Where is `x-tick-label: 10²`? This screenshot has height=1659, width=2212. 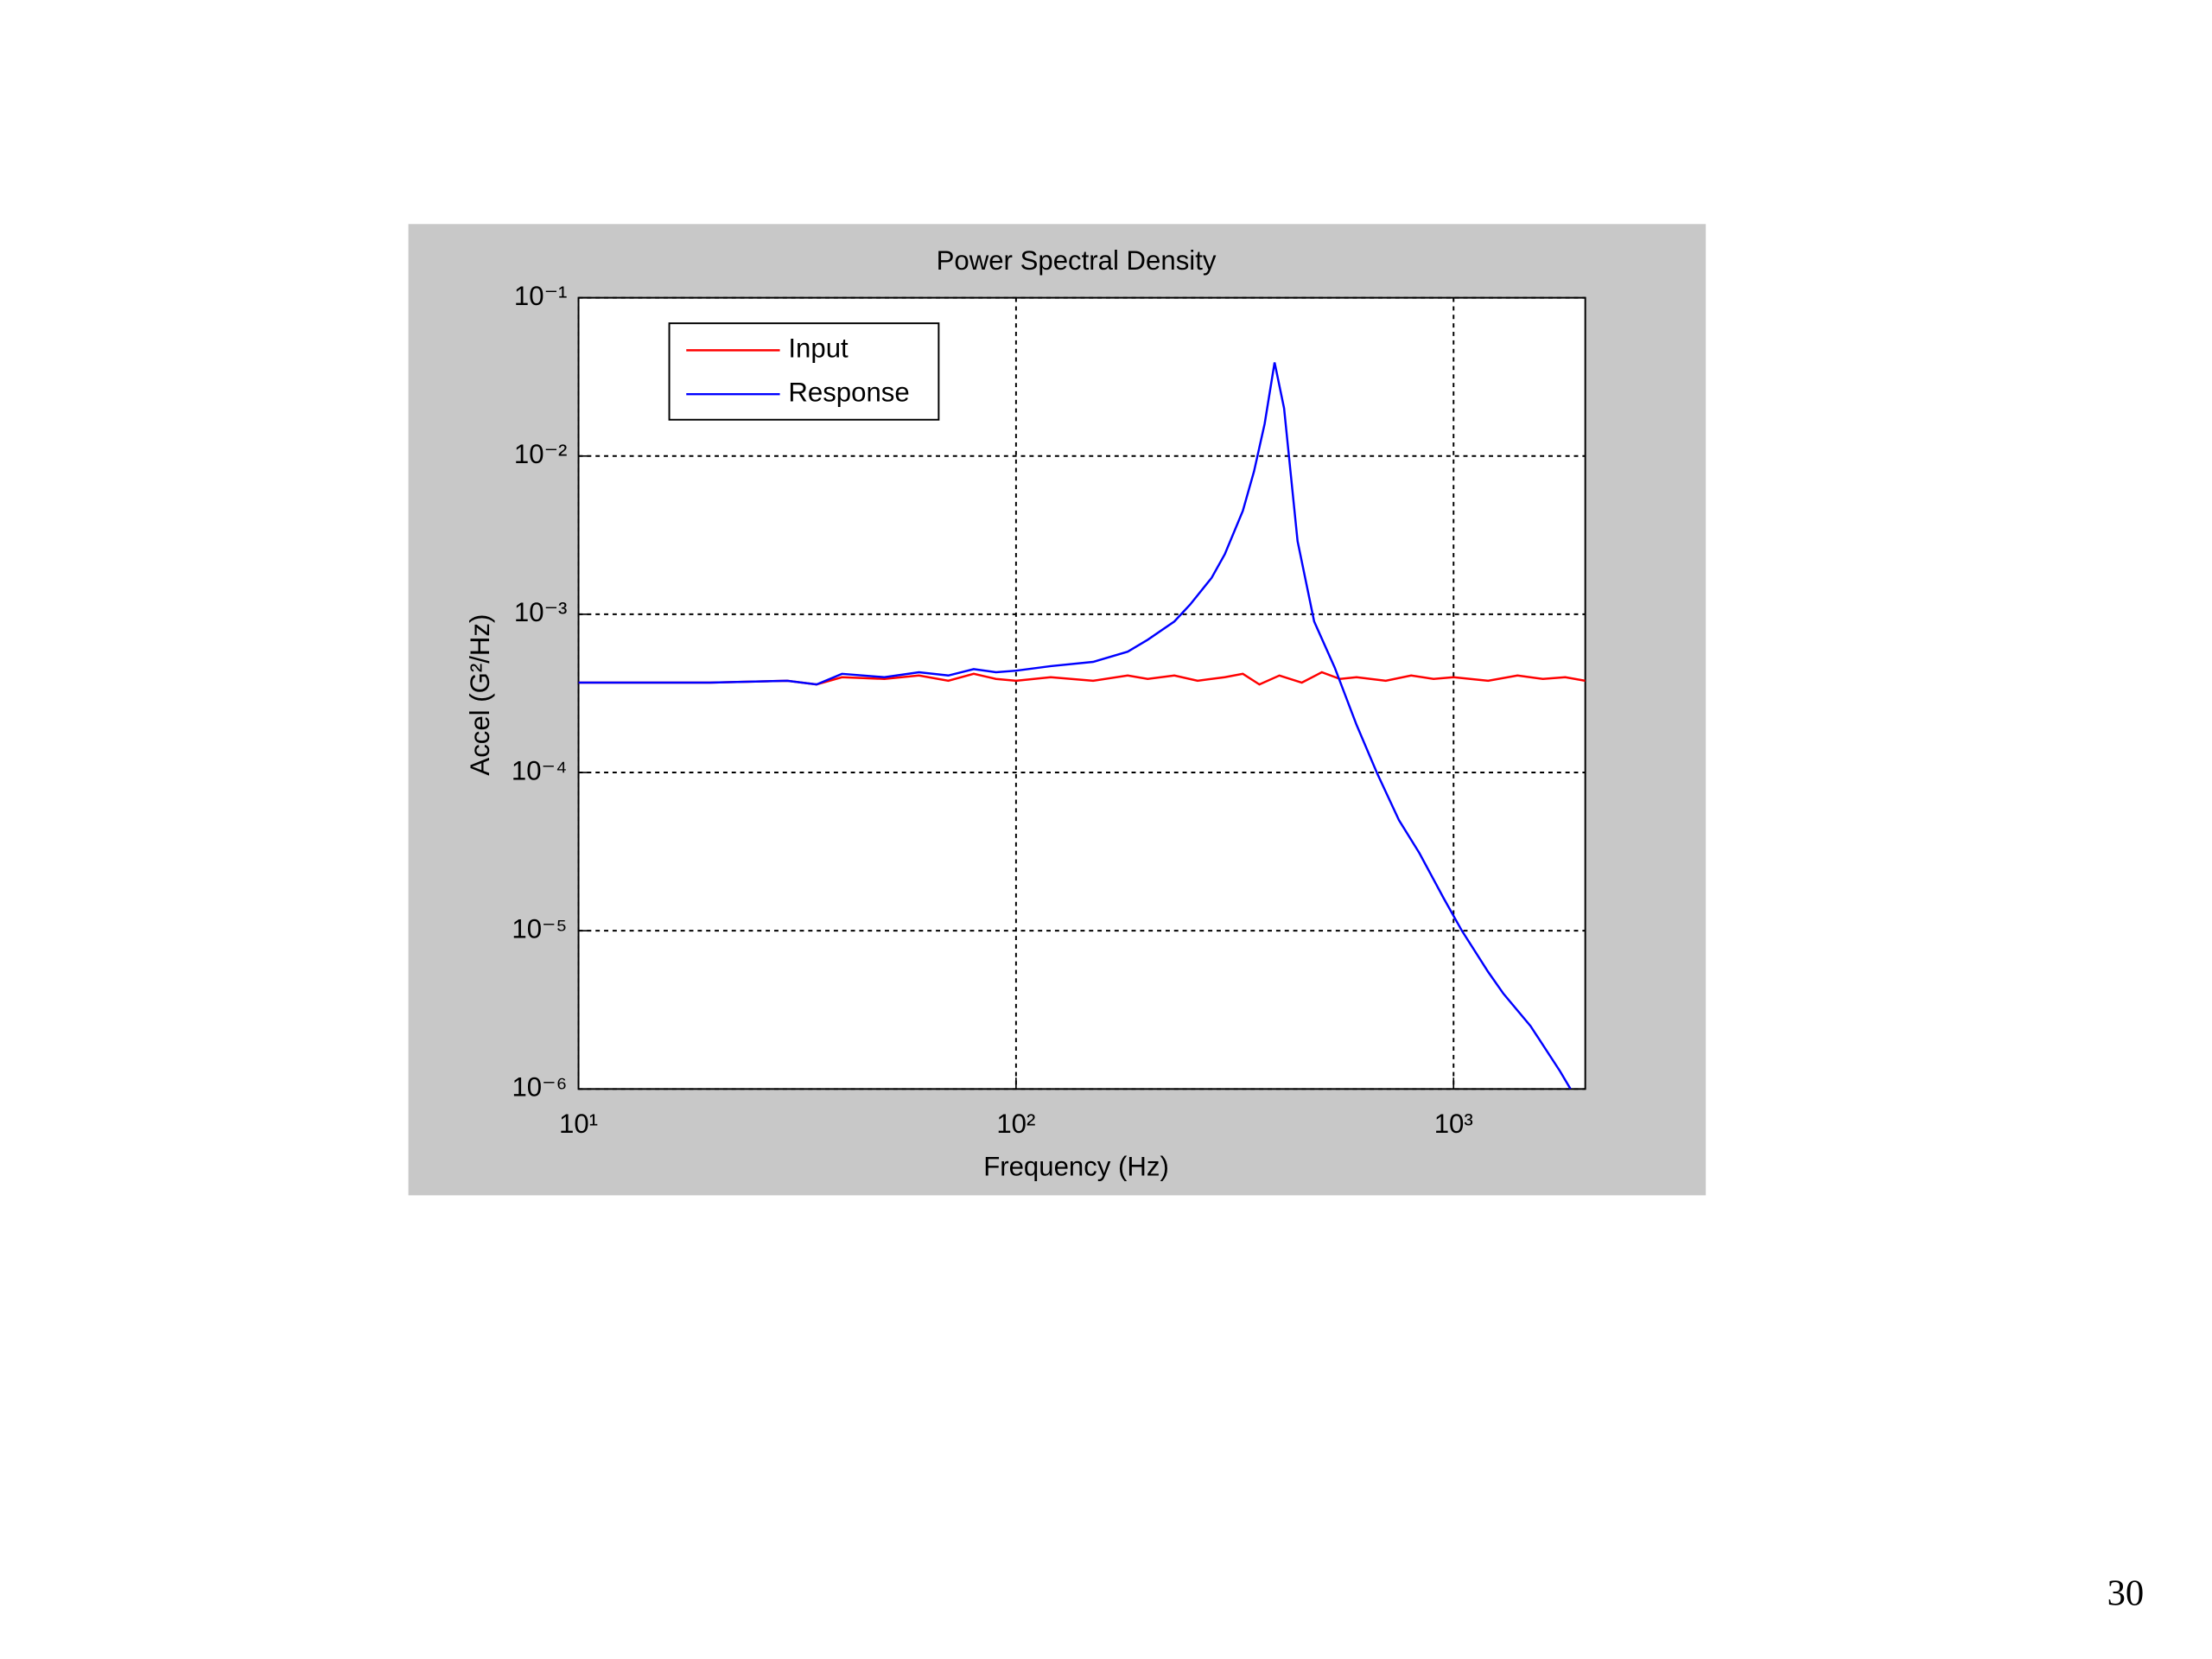
x-tick-label: 10² is located at coordinates (1015, 1124).